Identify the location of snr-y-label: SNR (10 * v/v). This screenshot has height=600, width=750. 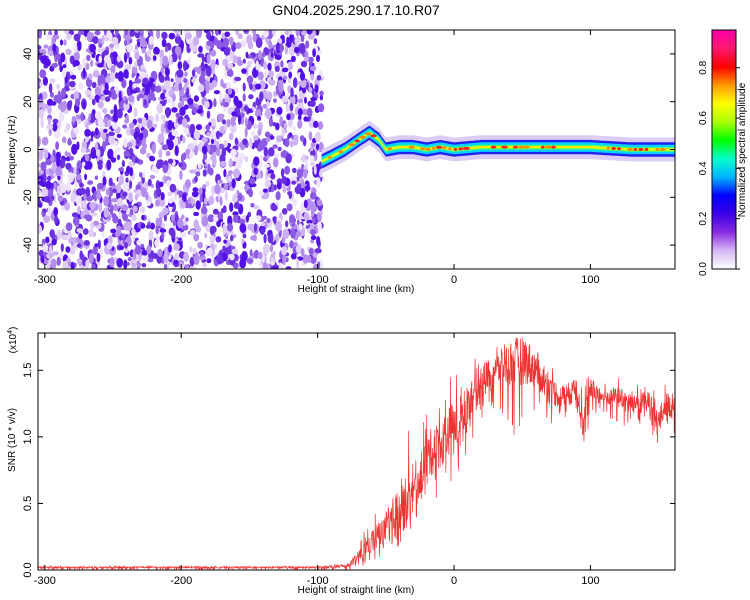
(12, 440).